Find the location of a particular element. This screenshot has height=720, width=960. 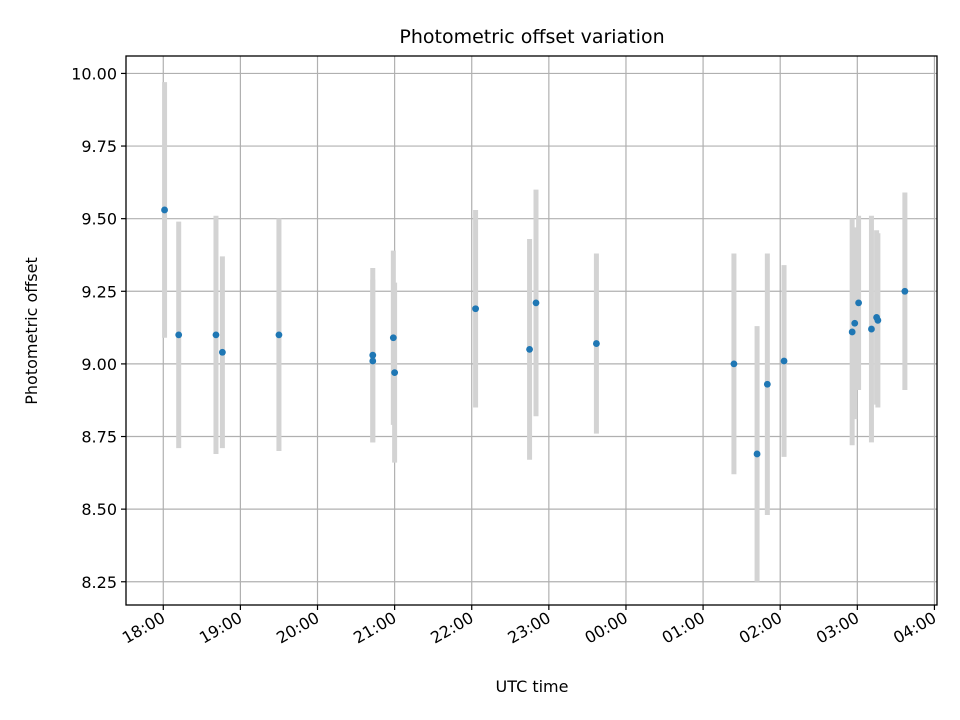

y-tick-label: 8.75 is located at coordinates (99, 437).